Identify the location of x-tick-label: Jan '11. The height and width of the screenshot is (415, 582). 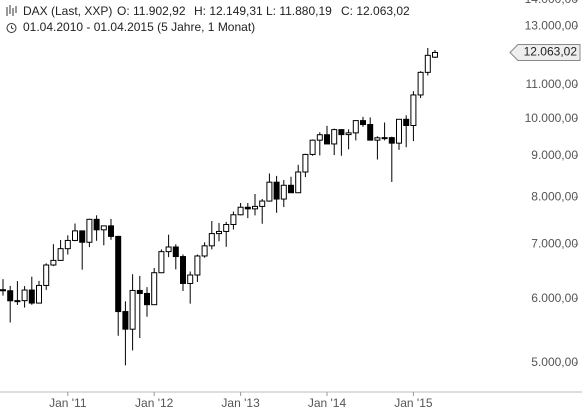
(68, 403).